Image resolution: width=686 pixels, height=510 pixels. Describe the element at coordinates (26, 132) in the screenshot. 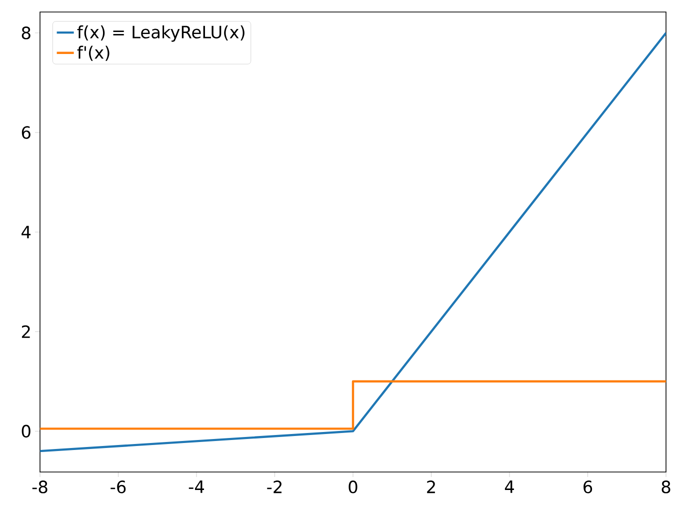

I see `y-tick-label: 6` at that location.